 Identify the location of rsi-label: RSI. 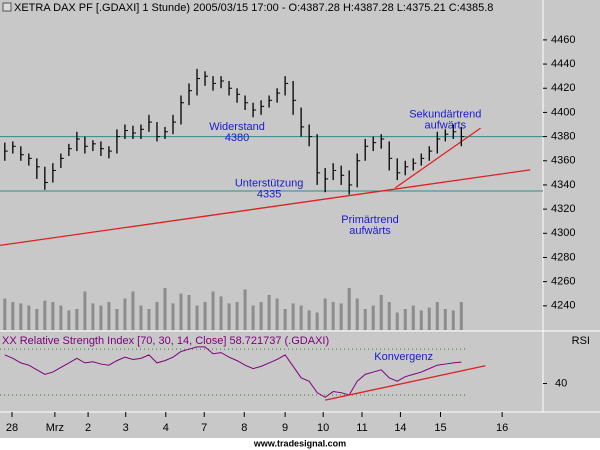
(581, 341).